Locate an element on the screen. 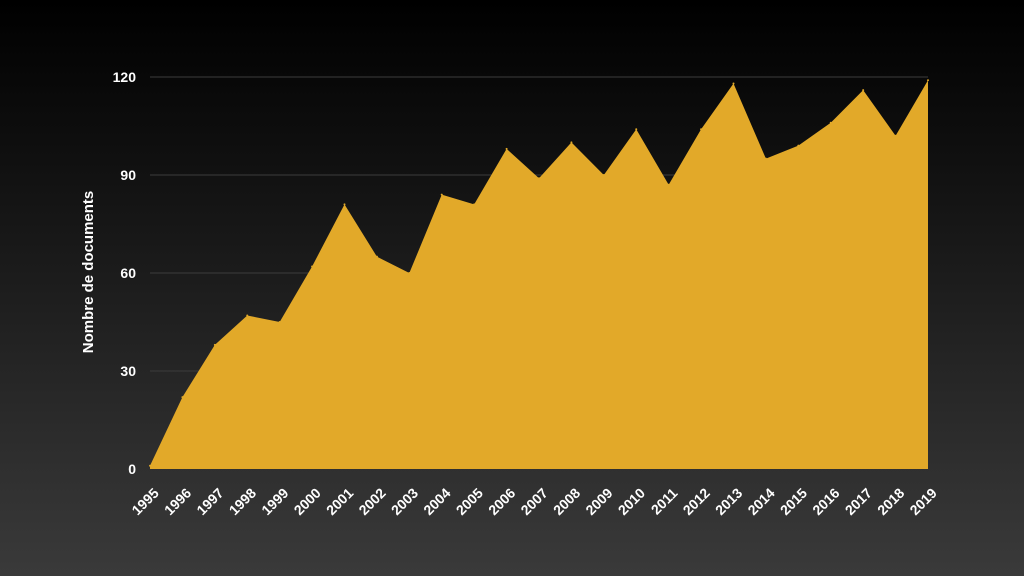 The width and height of the screenshot is (1024, 576). data-point-1999 is located at coordinates (279, 322).